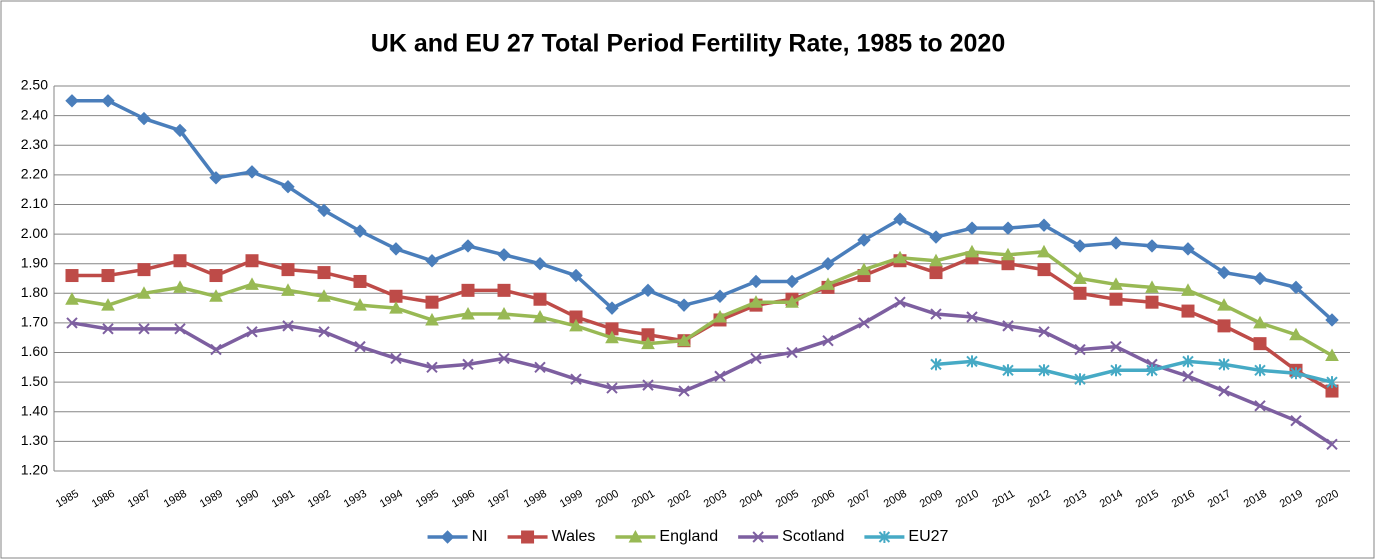 The image size is (1376, 560). Describe the element at coordinates (34, 470) in the screenshot. I see `y-tick-label: 1.20` at that location.